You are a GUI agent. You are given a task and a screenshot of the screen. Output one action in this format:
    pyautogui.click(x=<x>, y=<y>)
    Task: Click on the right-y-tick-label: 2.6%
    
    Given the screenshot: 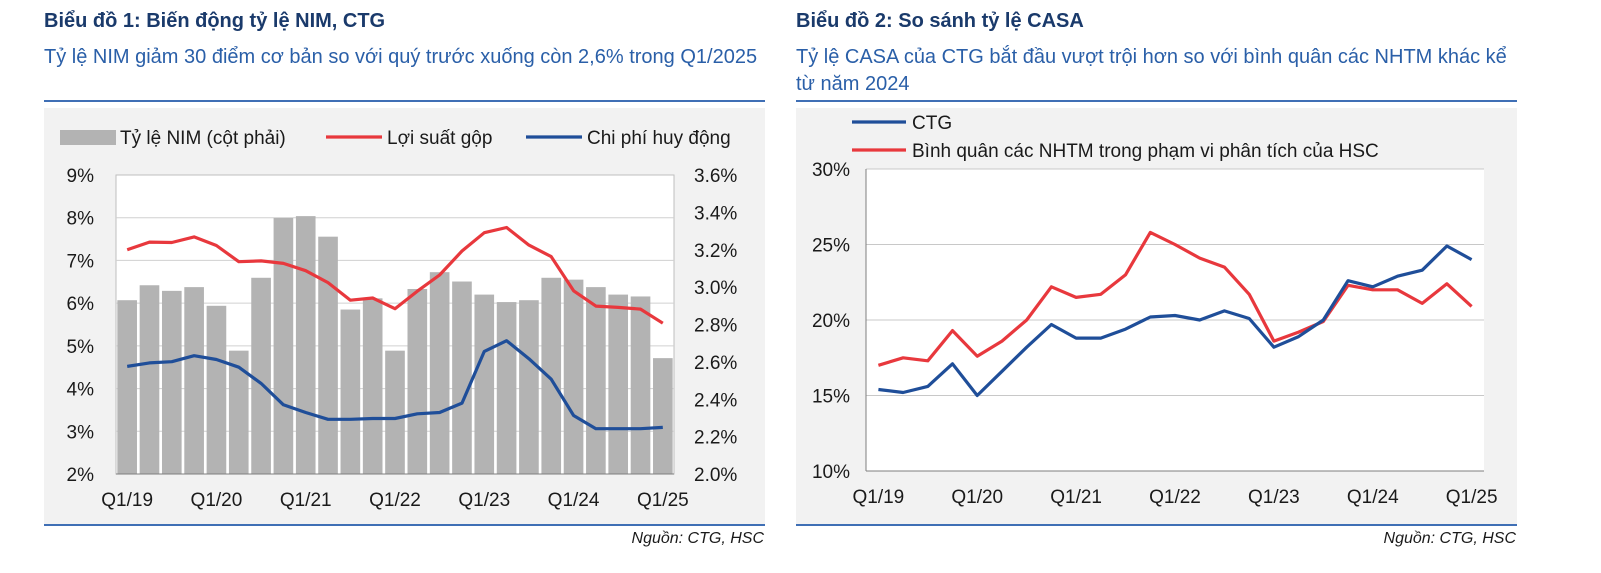 What is the action you would take?
    pyautogui.click(x=715, y=363)
    